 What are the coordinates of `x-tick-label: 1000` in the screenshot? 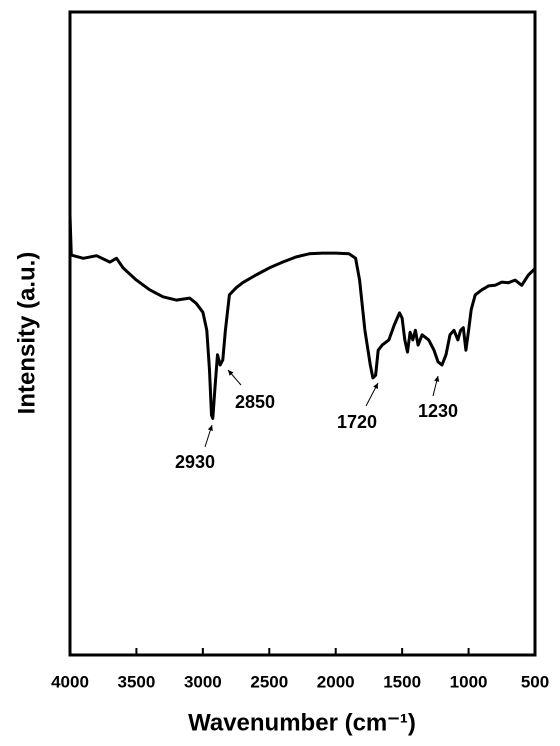 It's located at (469, 681).